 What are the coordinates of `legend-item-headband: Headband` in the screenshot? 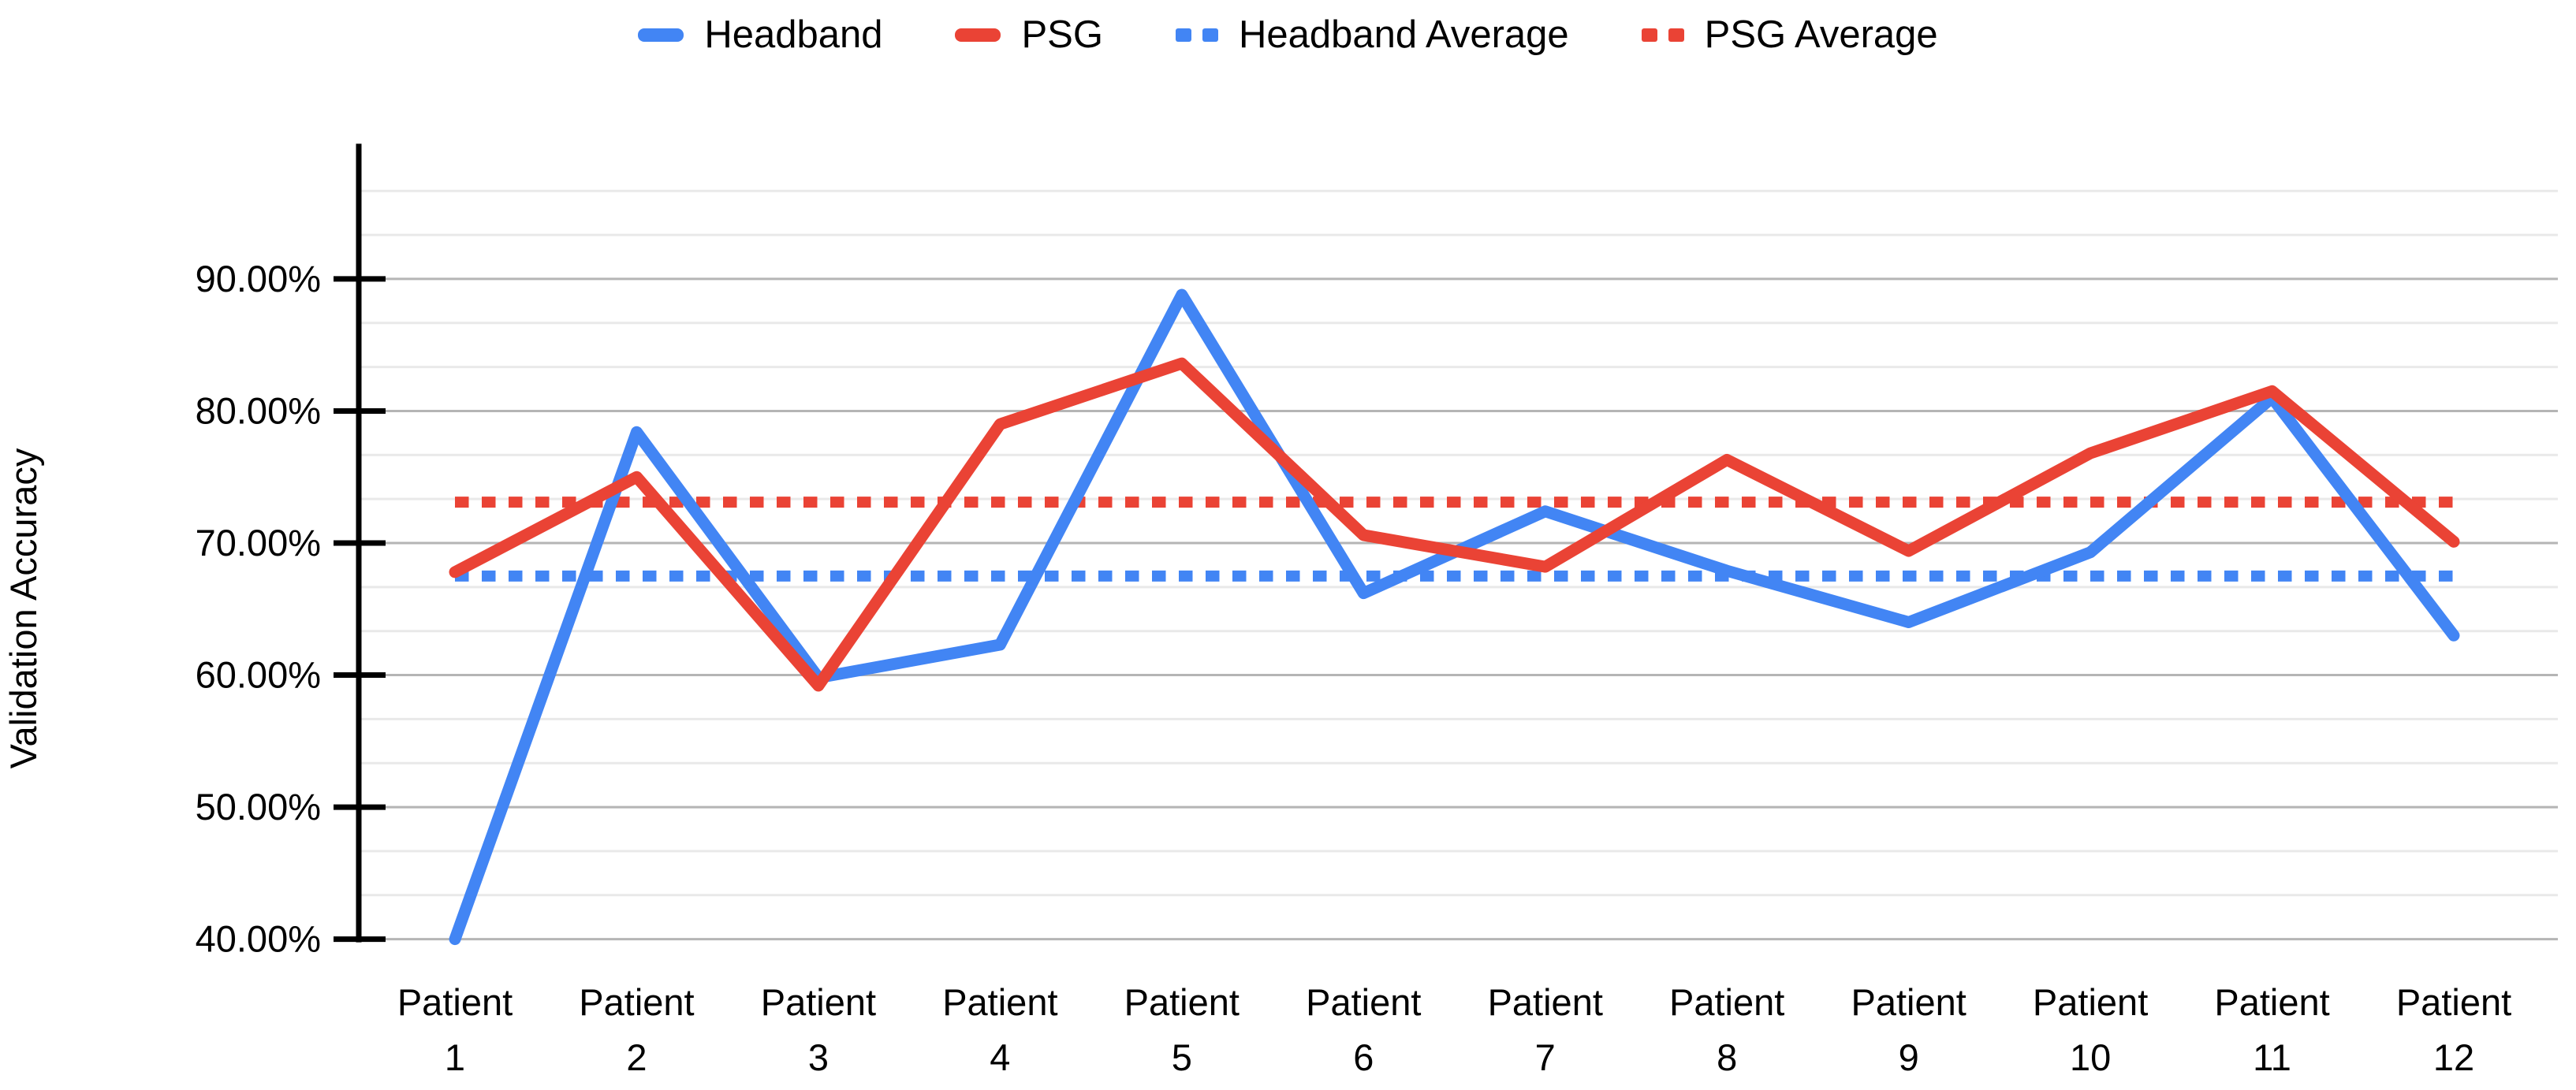 It's located at (760, 35).